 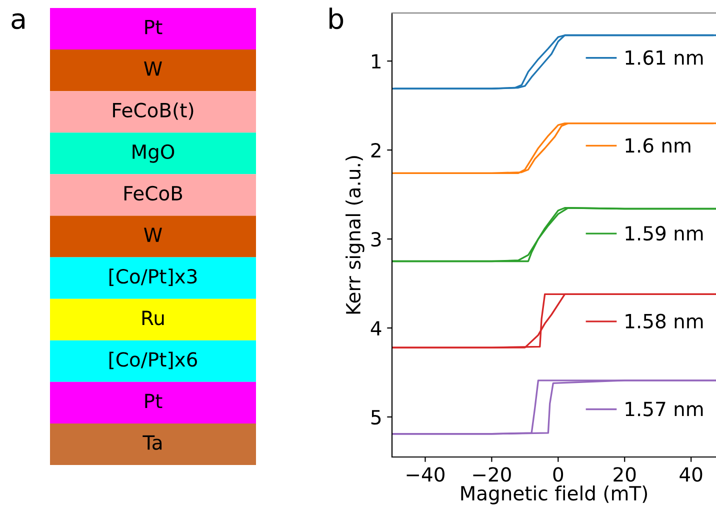 What do you see at coordinates (153, 111) in the screenshot?
I see `category-label: FeCoB(t)` at bounding box center [153, 111].